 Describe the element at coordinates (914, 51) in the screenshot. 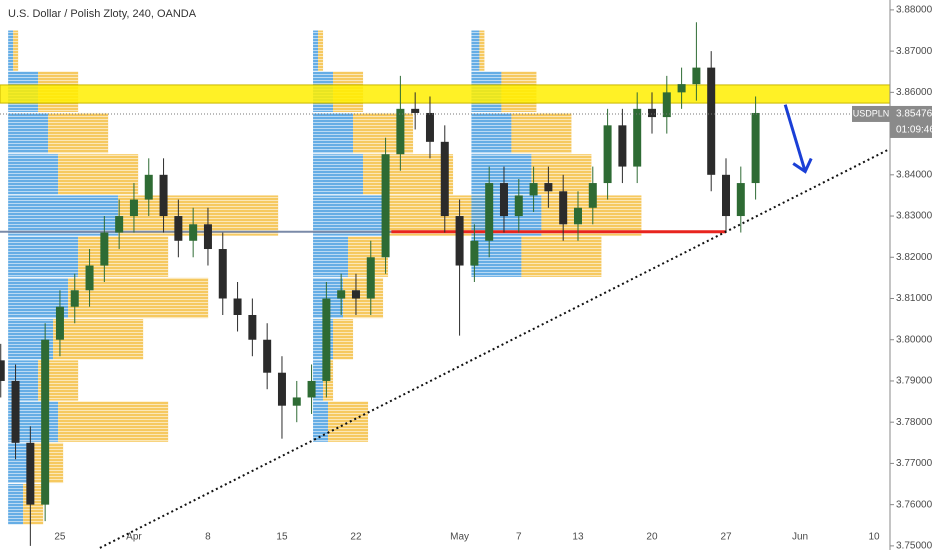

I see `y-tick-label: 3.87000` at that location.